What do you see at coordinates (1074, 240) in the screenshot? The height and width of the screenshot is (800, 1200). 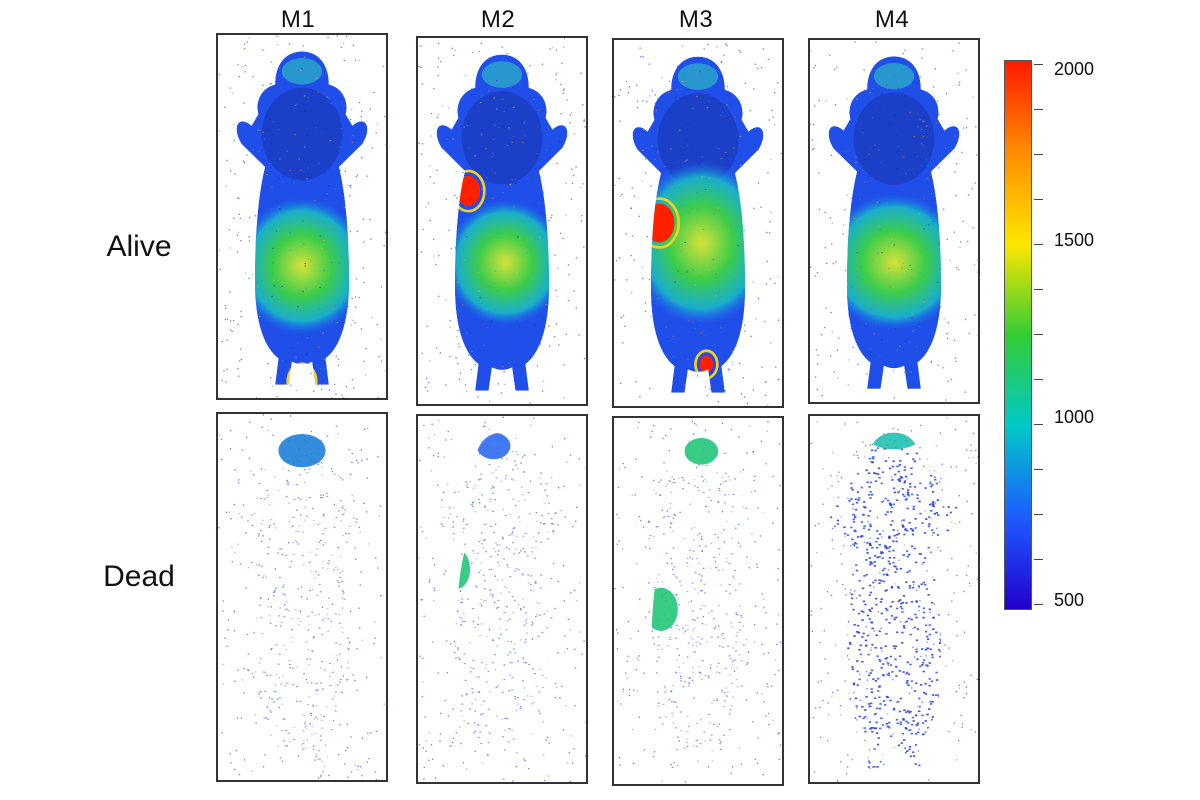 I see `colorbar-label-1500: 1500` at bounding box center [1074, 240].